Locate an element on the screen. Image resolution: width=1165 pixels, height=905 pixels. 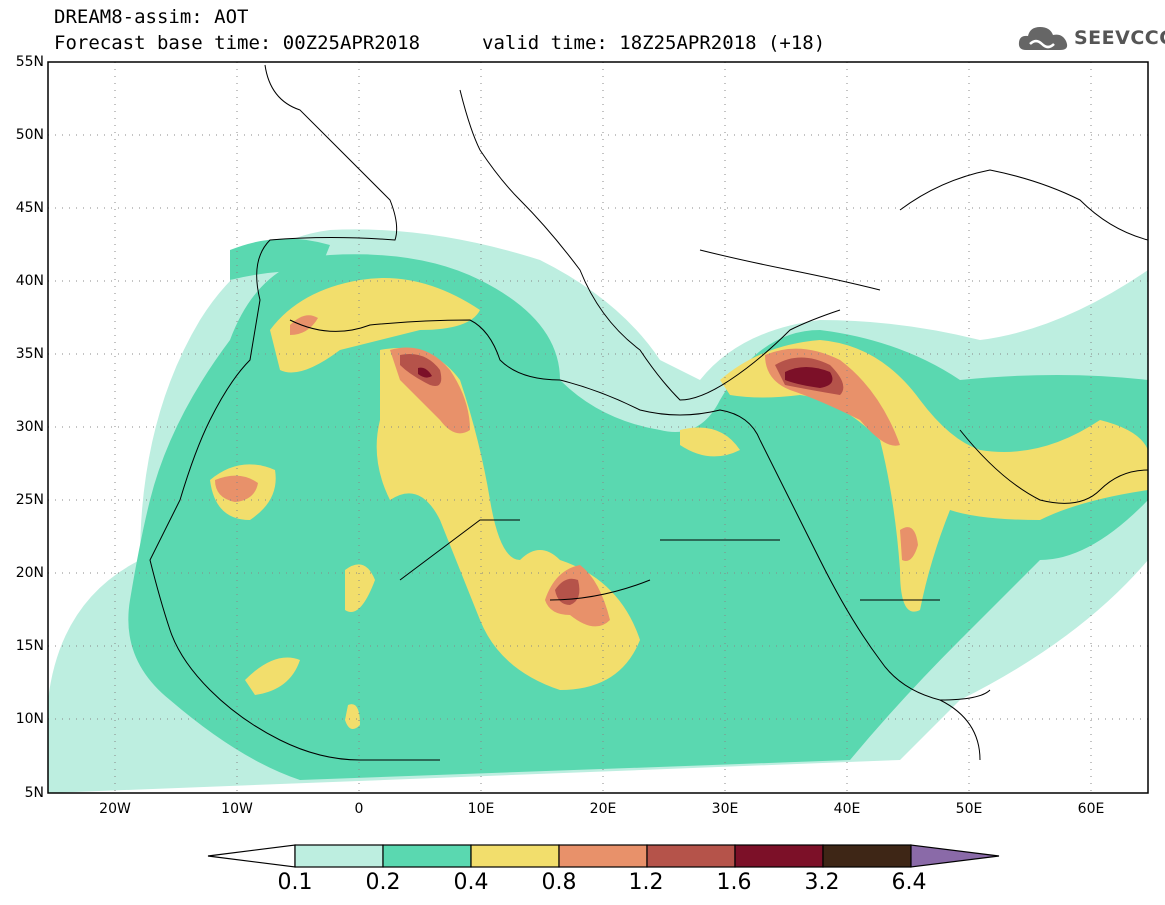
colorbar-label-1.2: 1.2 is located at coordinates (646, 882).